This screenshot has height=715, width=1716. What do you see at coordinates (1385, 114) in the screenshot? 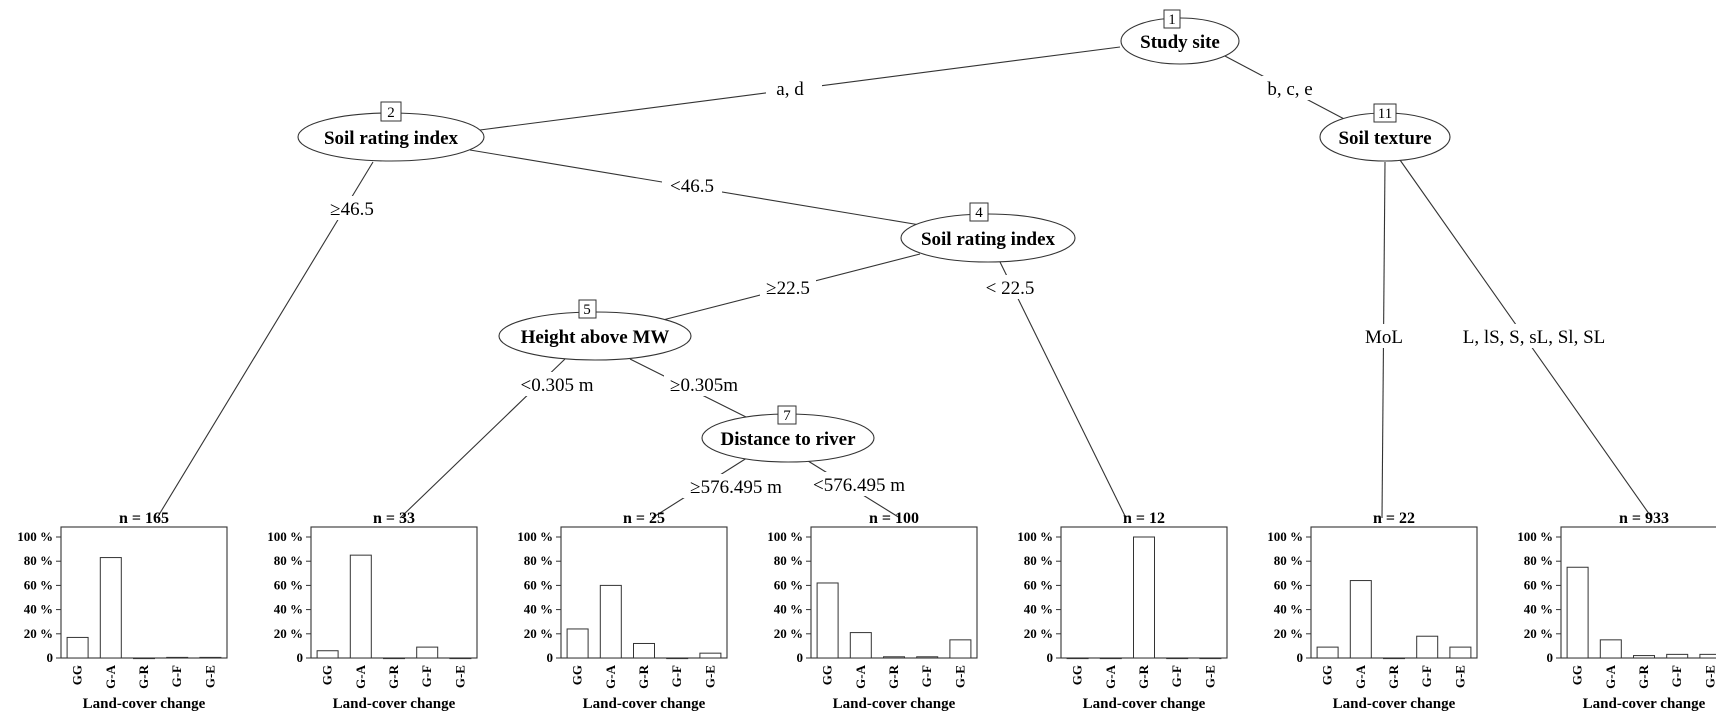
I see `node-11-id: 11` at bounding box center [1385, 114].